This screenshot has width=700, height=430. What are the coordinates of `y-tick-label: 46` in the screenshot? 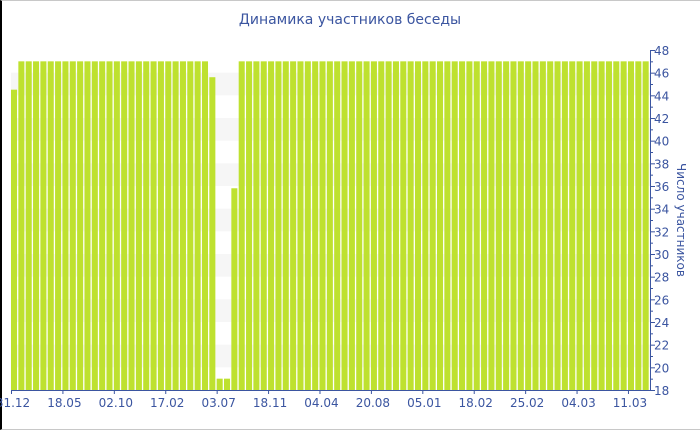 It's located at (661, 74).